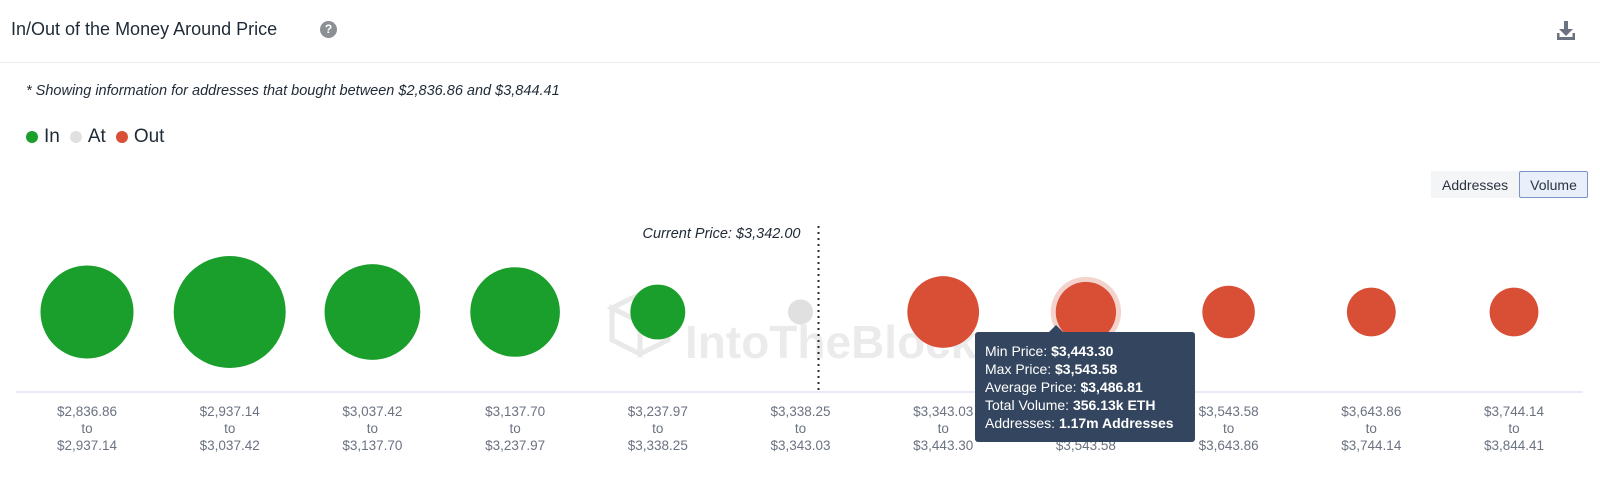  What do you see at coordinates (1371, 428) in the screenshot?
I see `tick-label-9-to-word: to` at bounding box center [1371, 428].